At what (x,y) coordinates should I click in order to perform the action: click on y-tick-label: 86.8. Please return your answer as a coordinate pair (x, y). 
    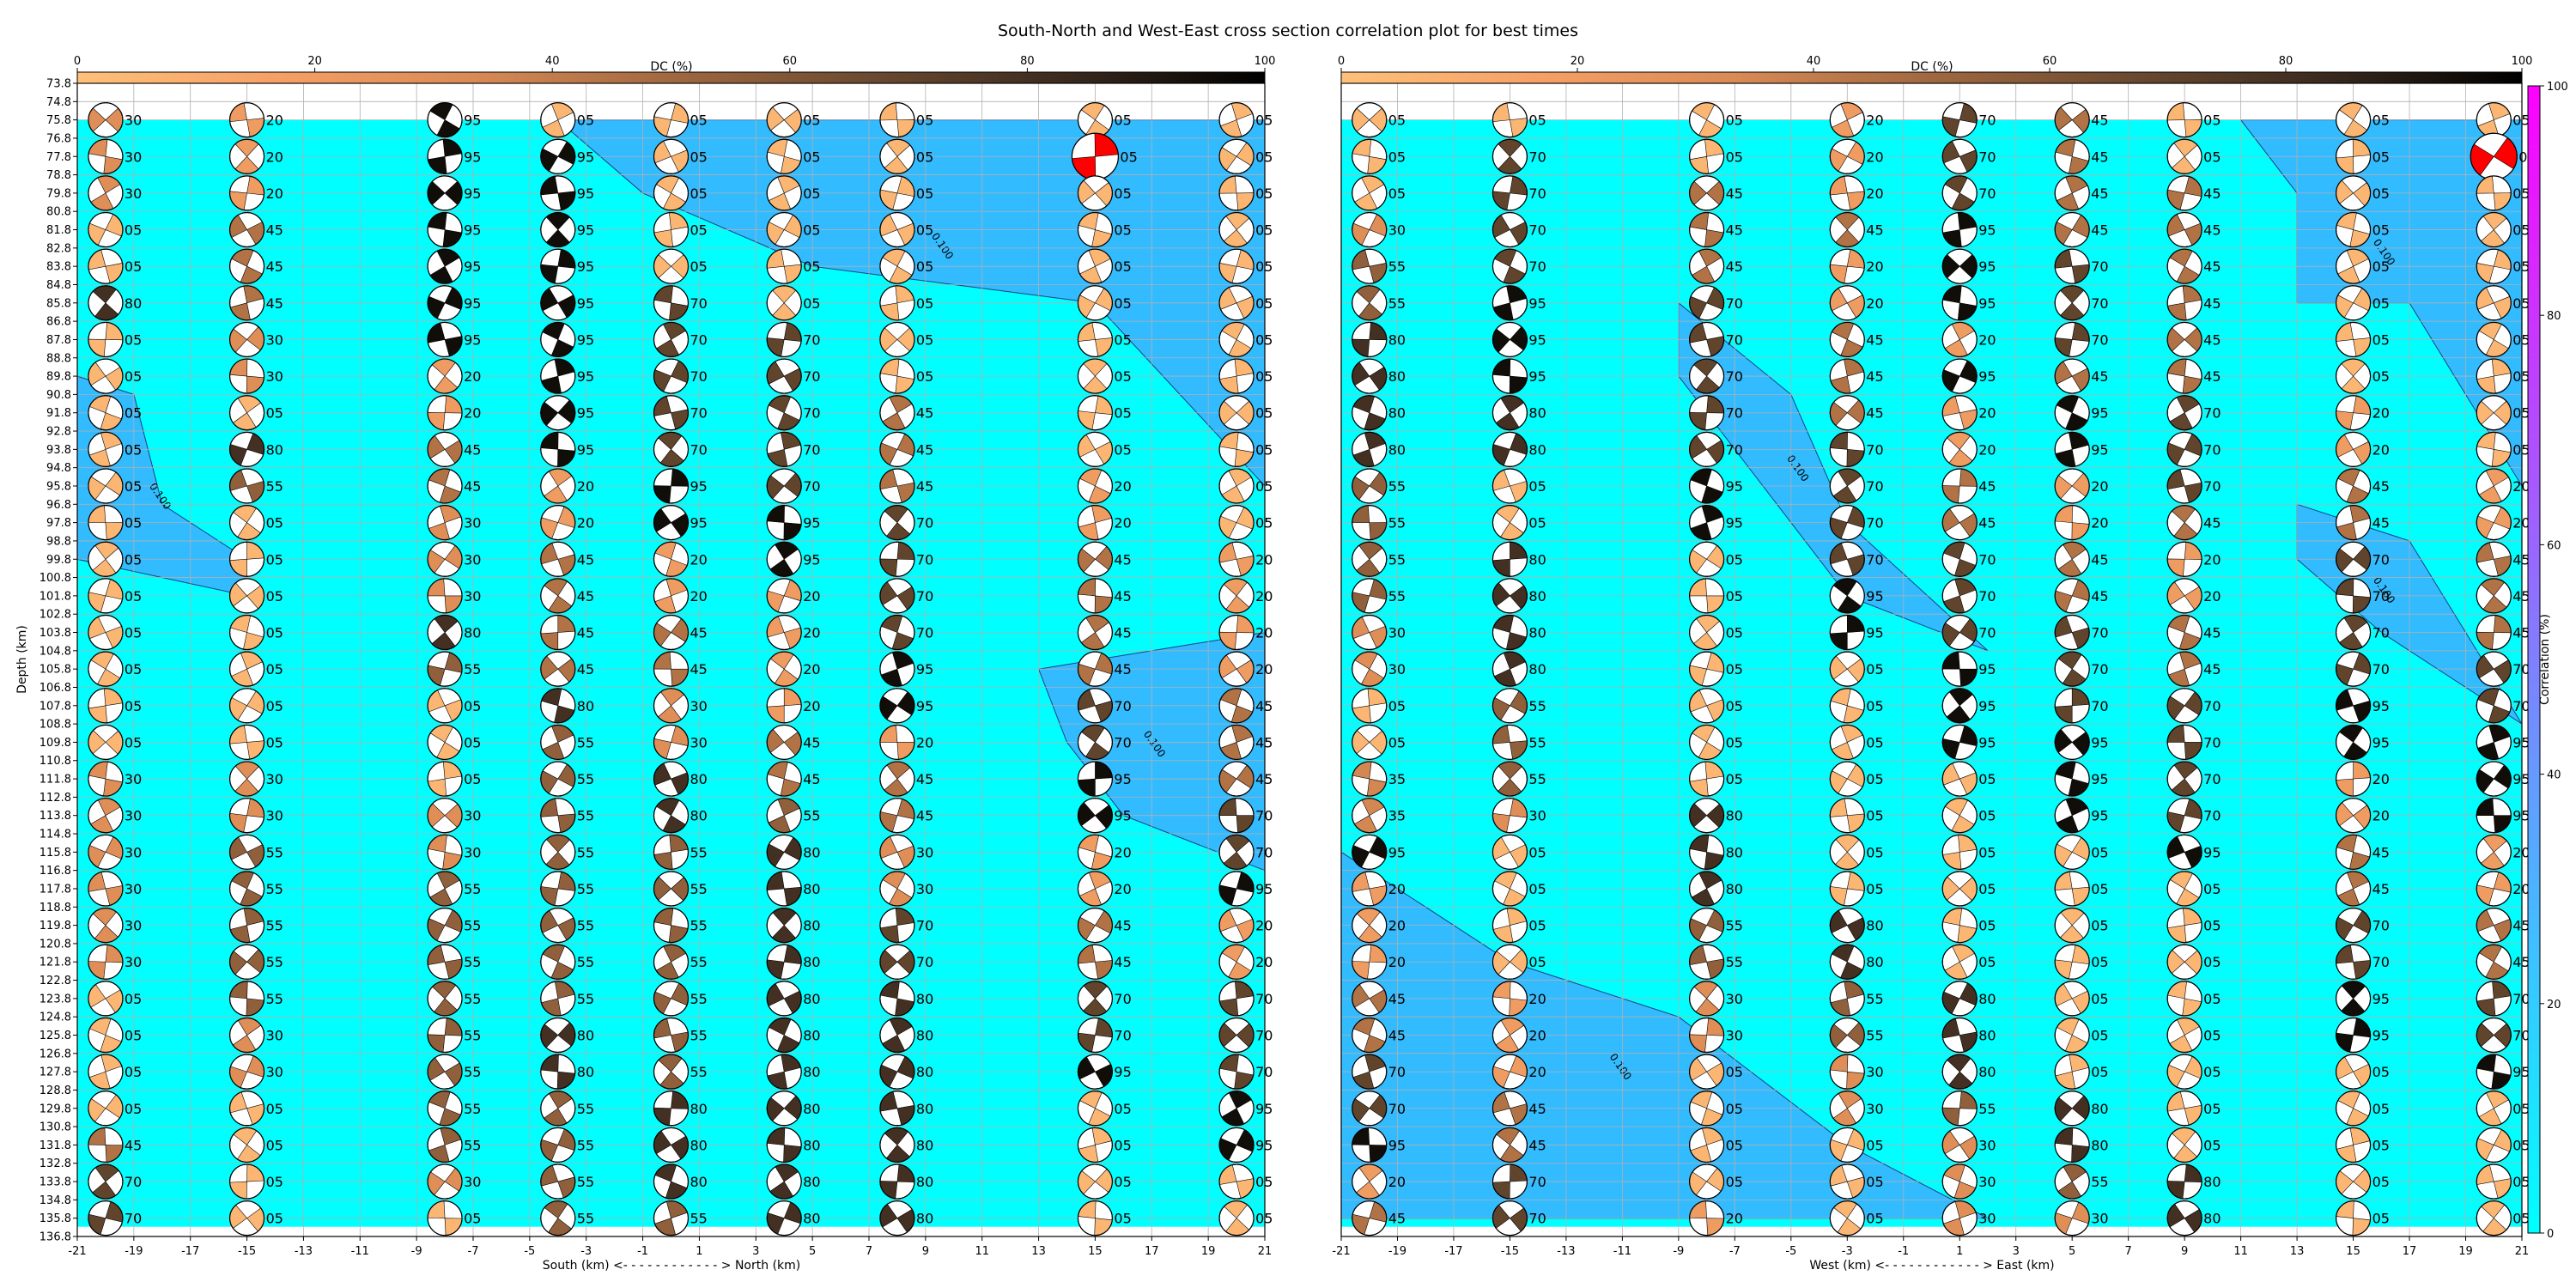
    Looking at the image, I should click on (59, 323).